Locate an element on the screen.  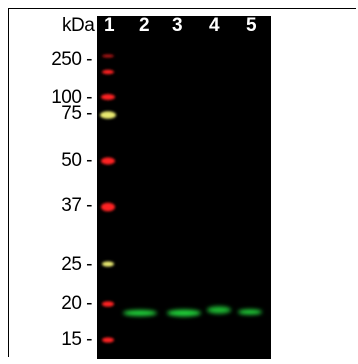
marker-label-75: 75 - is located at coordinates (76, 113).